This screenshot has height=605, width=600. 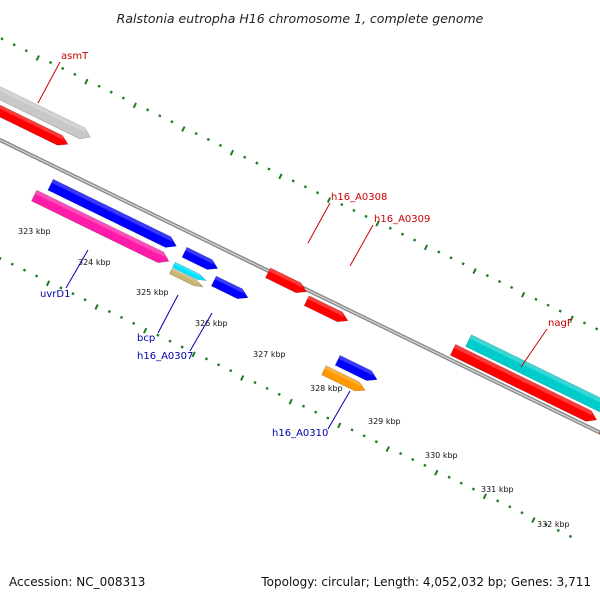 I want to click on gene-h16-a0310, so click(x=343, y=378).